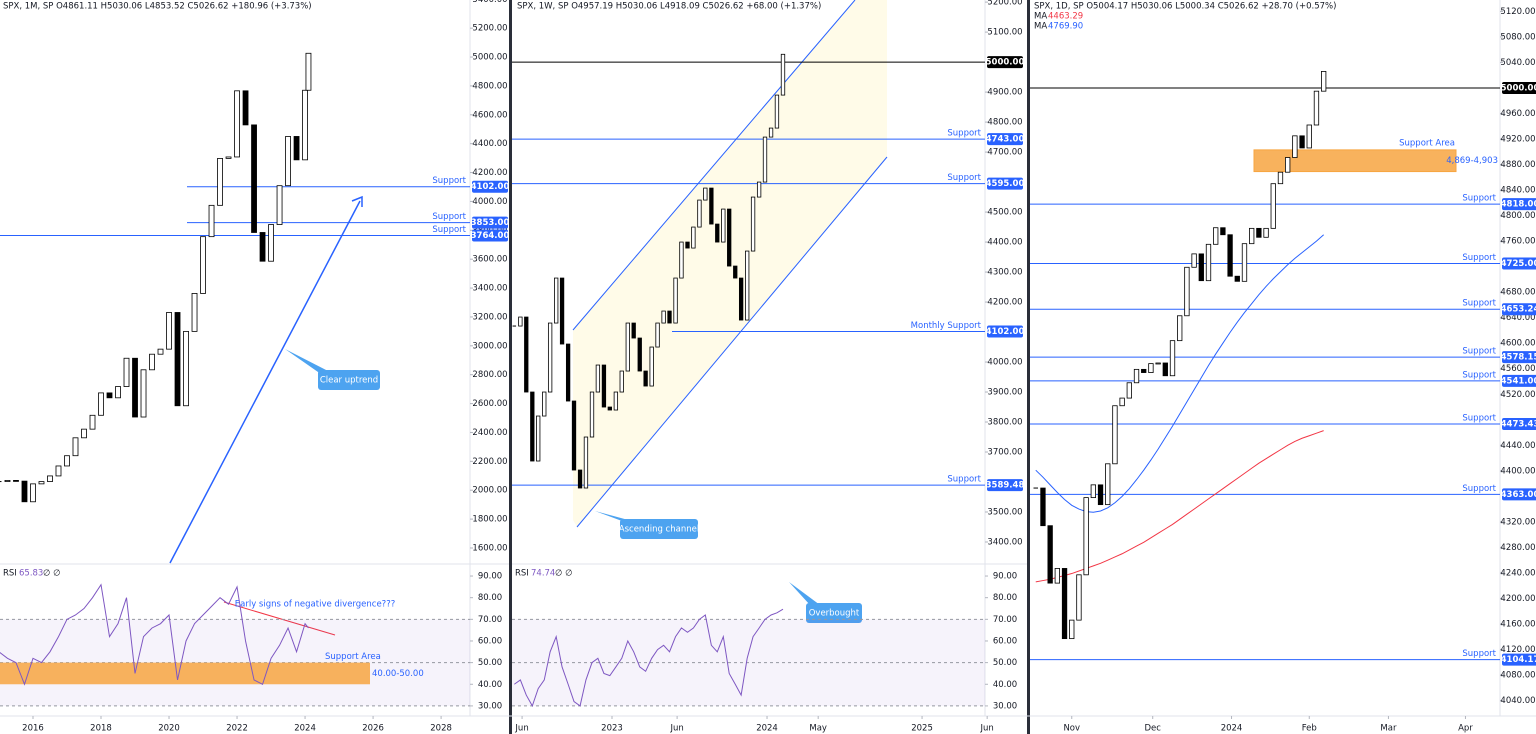 This screenshot has width=1536, height=734. Describe the element at coordinates (489, 346) in the screenshot. I see `y-tick-label: 3000.00` at that location.